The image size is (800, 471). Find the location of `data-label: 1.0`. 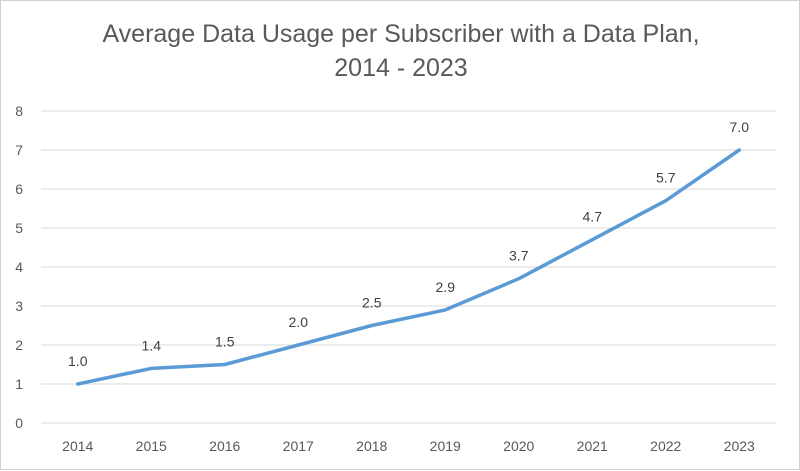

data-label: 1.0 is located at coordinates (78, 361).